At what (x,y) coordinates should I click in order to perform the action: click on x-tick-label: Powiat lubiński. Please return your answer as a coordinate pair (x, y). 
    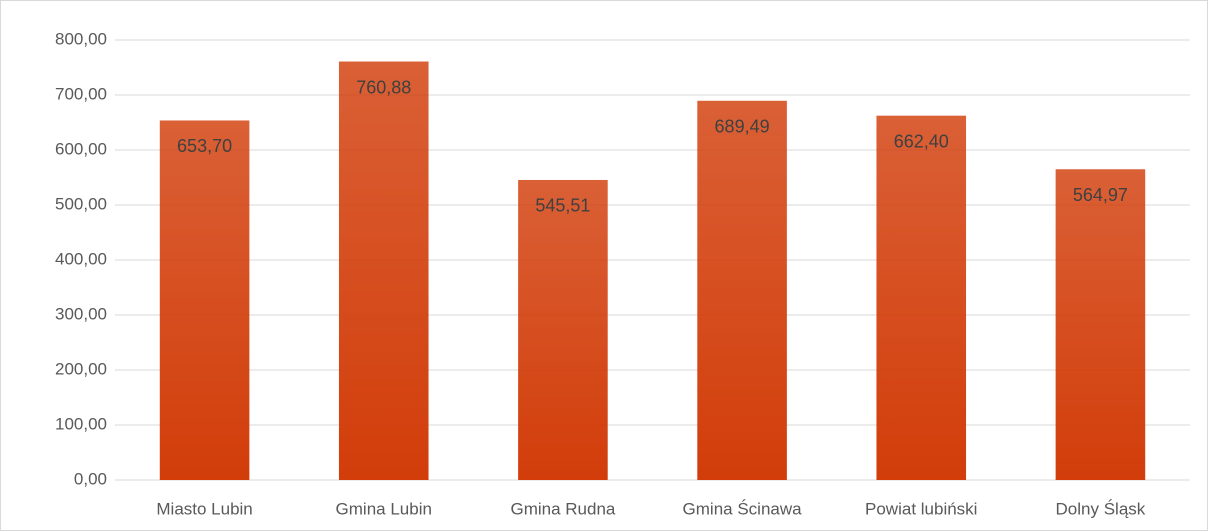
    Looking at the image, I should click on (921, 508).